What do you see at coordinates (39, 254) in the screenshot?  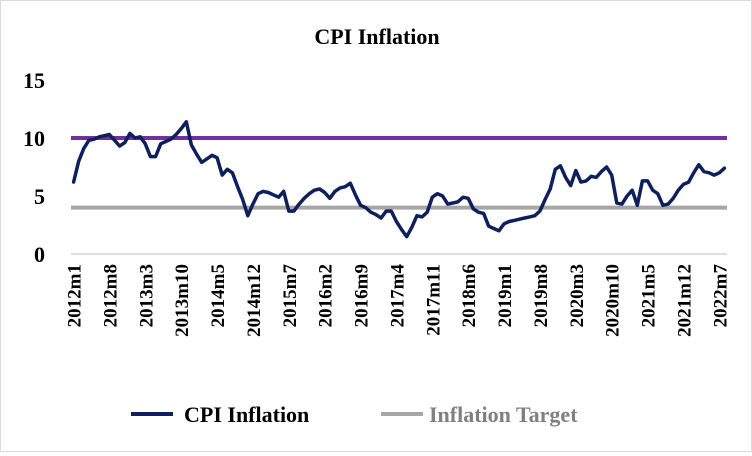 I see `y-tick-label: 0` at bounding box center [39, 254].